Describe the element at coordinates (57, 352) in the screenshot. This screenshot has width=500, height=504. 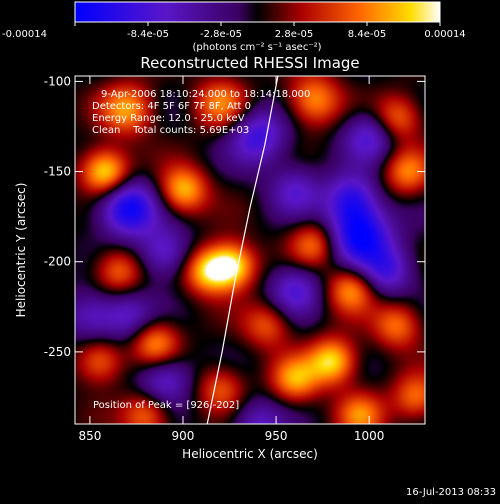
I see `y-tick-label: -250` at that location.